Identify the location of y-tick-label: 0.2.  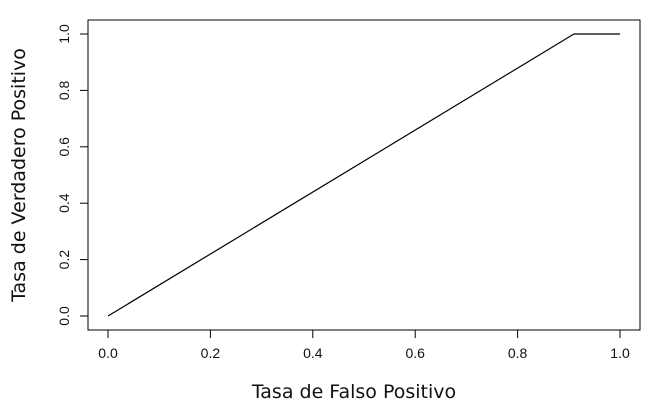
(64, 260).